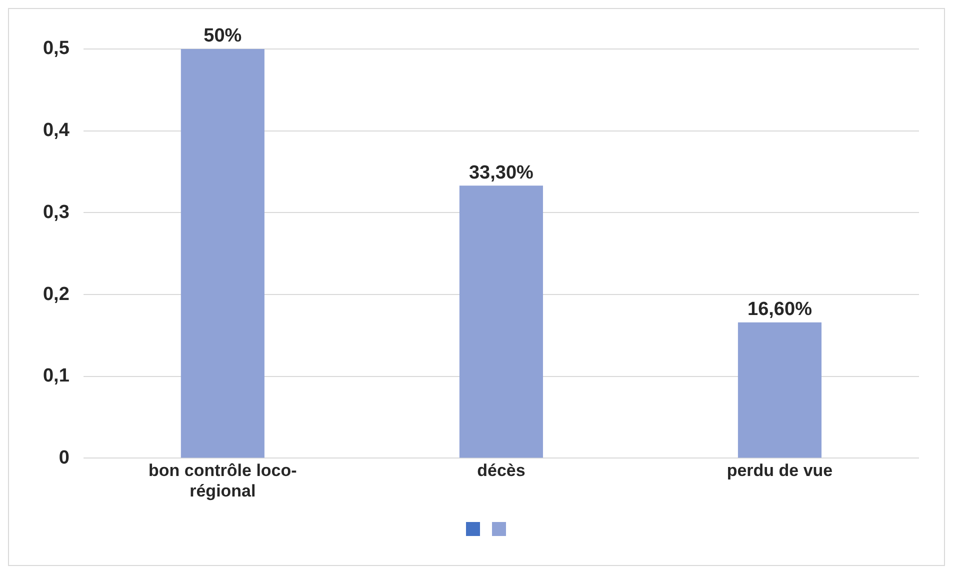  I want to click on y-tick-label: 0,3, so click(56, 212).